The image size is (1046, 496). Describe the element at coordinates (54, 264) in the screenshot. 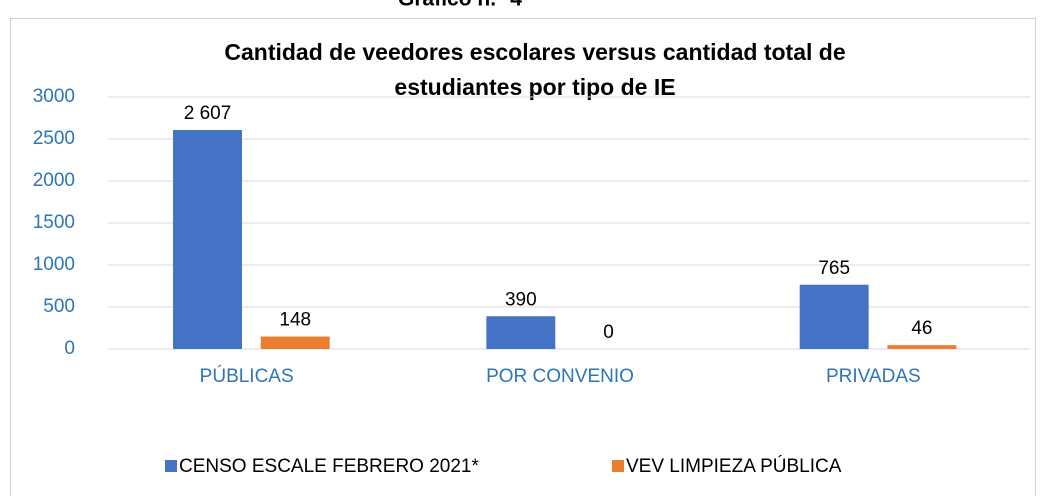

I see `y-tick-label: 1000` at that location.